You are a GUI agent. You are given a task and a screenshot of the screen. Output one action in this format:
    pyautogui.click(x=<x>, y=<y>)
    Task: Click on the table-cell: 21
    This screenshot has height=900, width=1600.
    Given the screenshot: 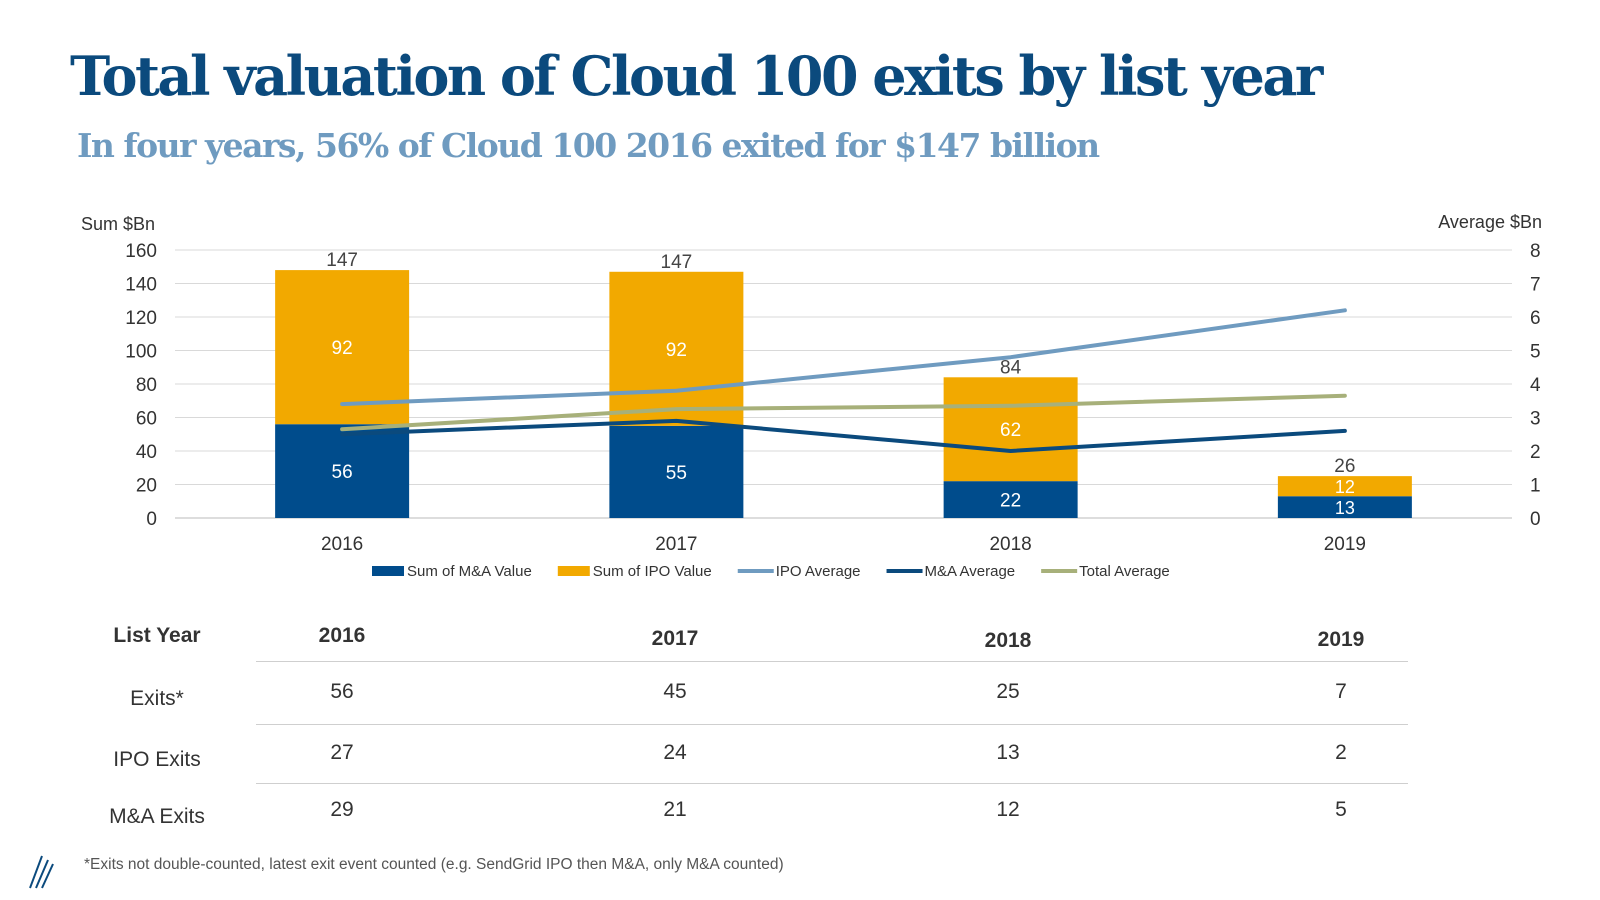 What is the action you would take?
    pyautogui.click(x=675, y=809)
    